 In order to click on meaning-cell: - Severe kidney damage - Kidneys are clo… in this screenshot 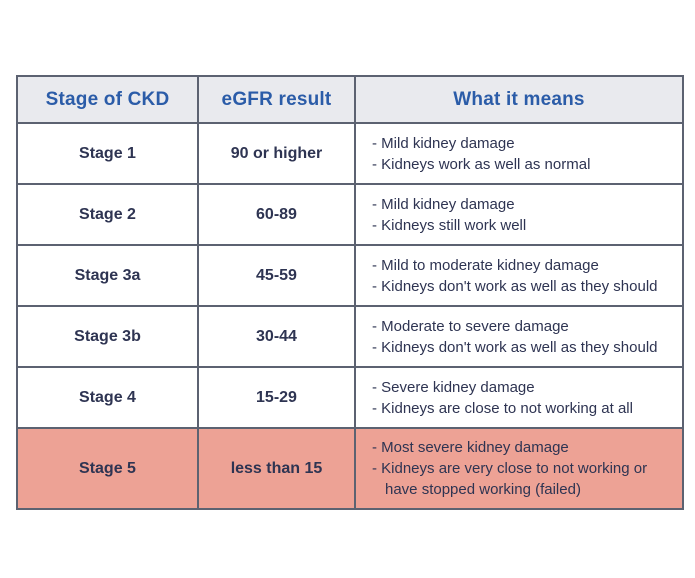, I will do `click(519, 397)`.